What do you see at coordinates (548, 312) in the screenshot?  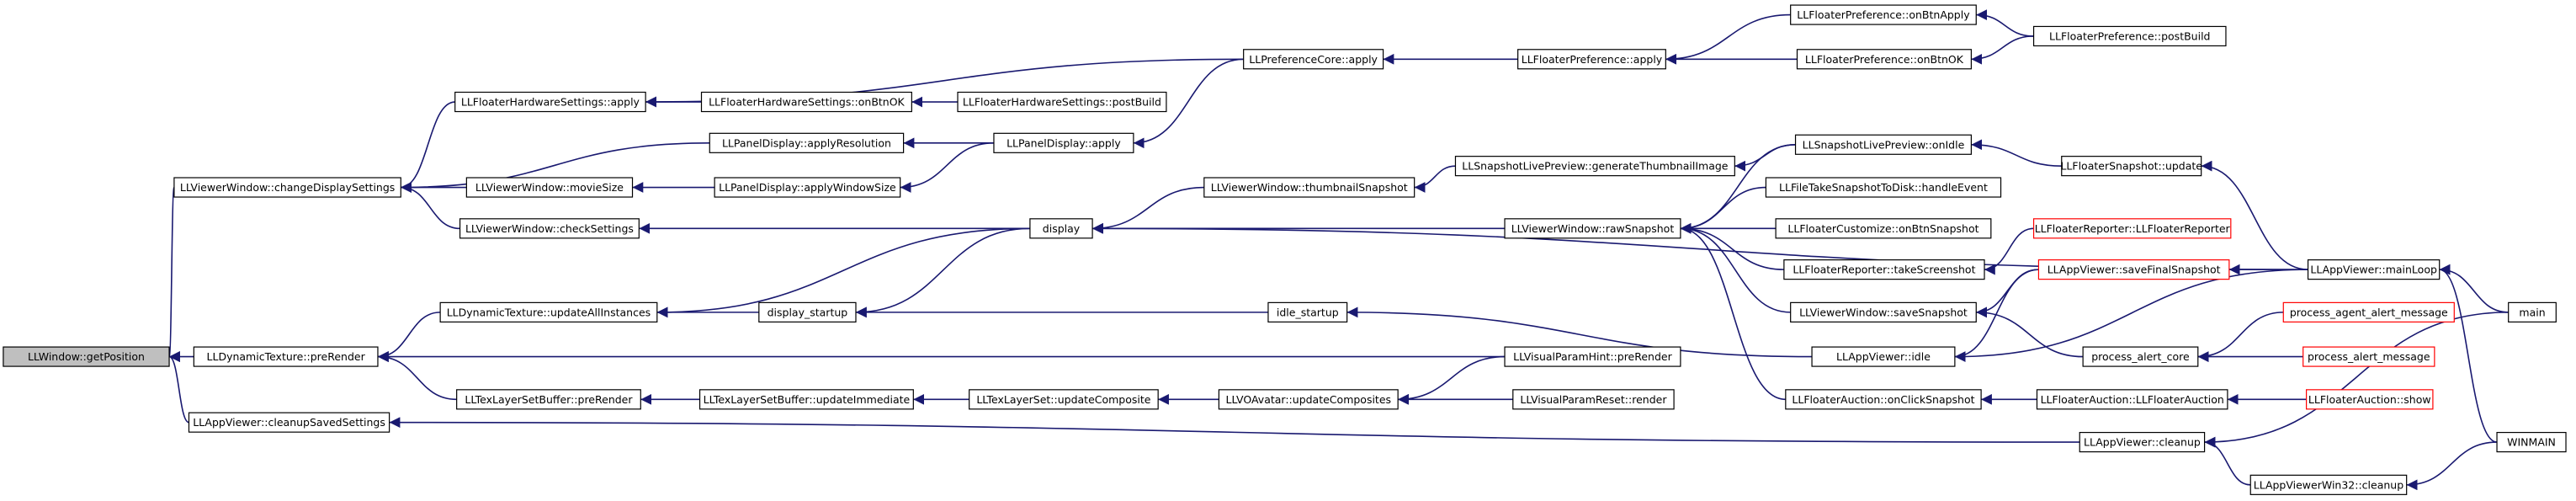 I see `node: LLDynamicTexture::updateAllInstances` at bounding box center [548, 312].